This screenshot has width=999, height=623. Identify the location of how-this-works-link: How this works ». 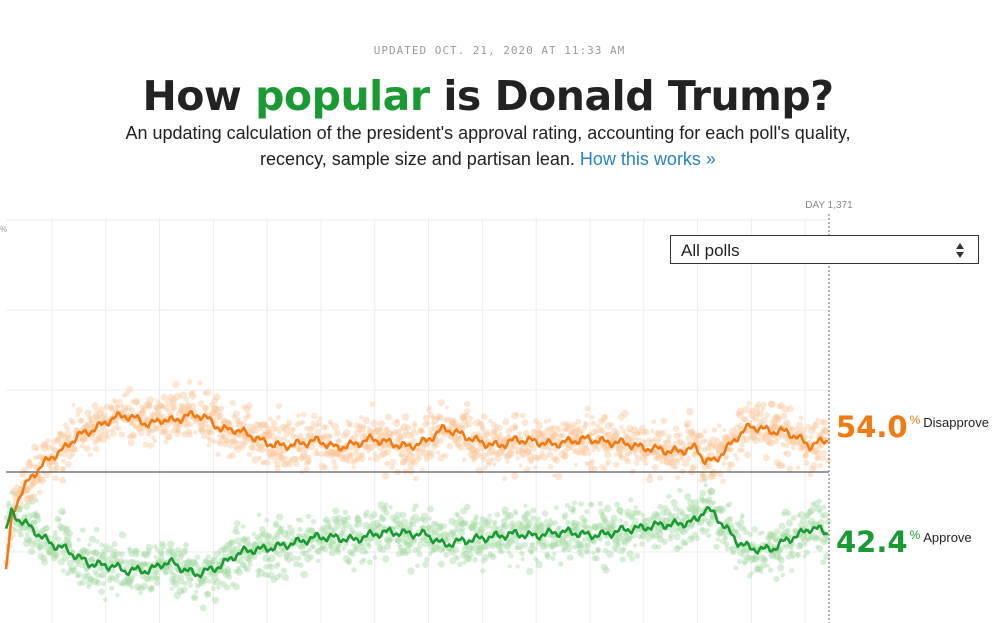
(647, 159).